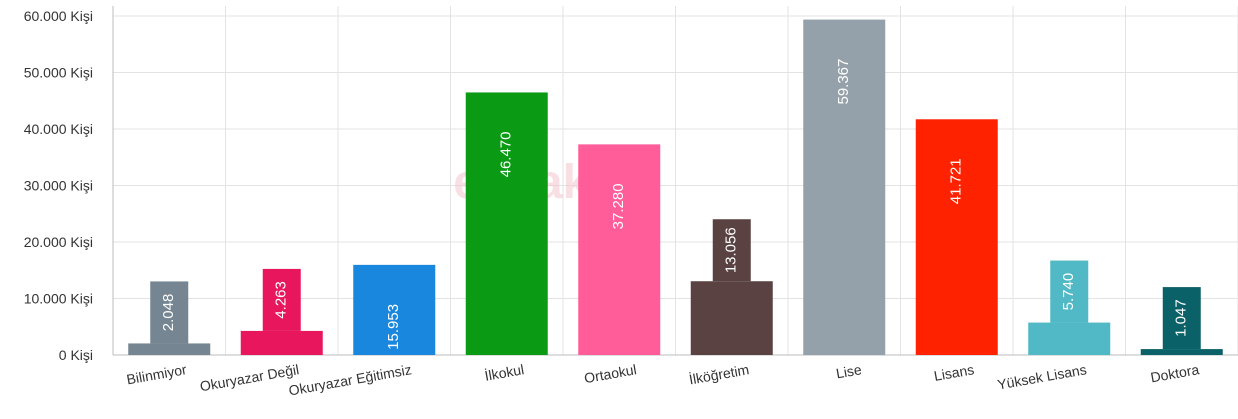 Image resolution: width=1238 pixels, height=419 pixels. What do you see at coordinates (1042, 376) in the screenshot?
I see `x-tick-label: Yüksek Lisans` at bounding box center [1042, 376].